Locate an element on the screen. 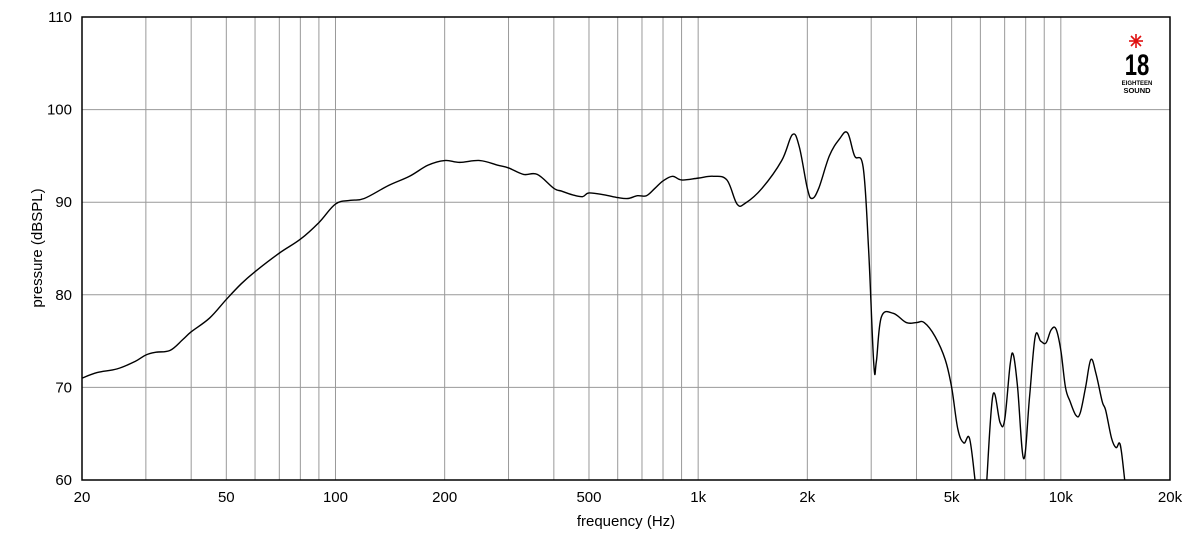  x-tick-label: 20 is located at coordinates (82, 497).